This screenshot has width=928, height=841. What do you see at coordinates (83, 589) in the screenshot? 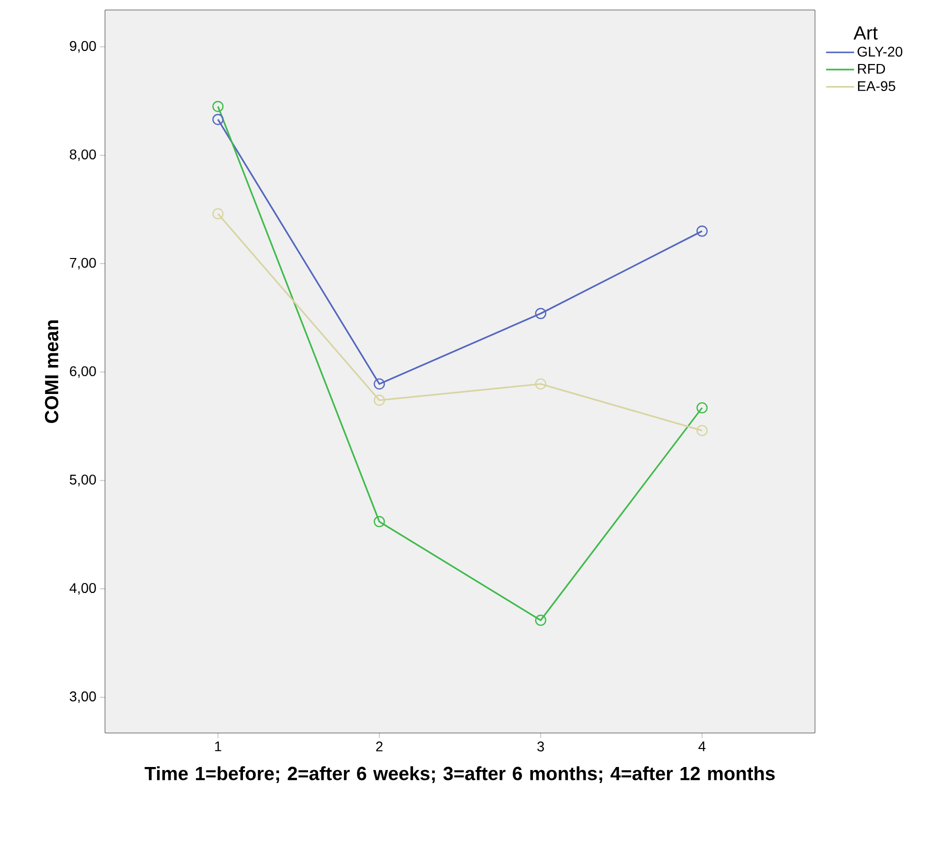
I see `y-tick-label: 4,00` at bounding box center [83, 589].